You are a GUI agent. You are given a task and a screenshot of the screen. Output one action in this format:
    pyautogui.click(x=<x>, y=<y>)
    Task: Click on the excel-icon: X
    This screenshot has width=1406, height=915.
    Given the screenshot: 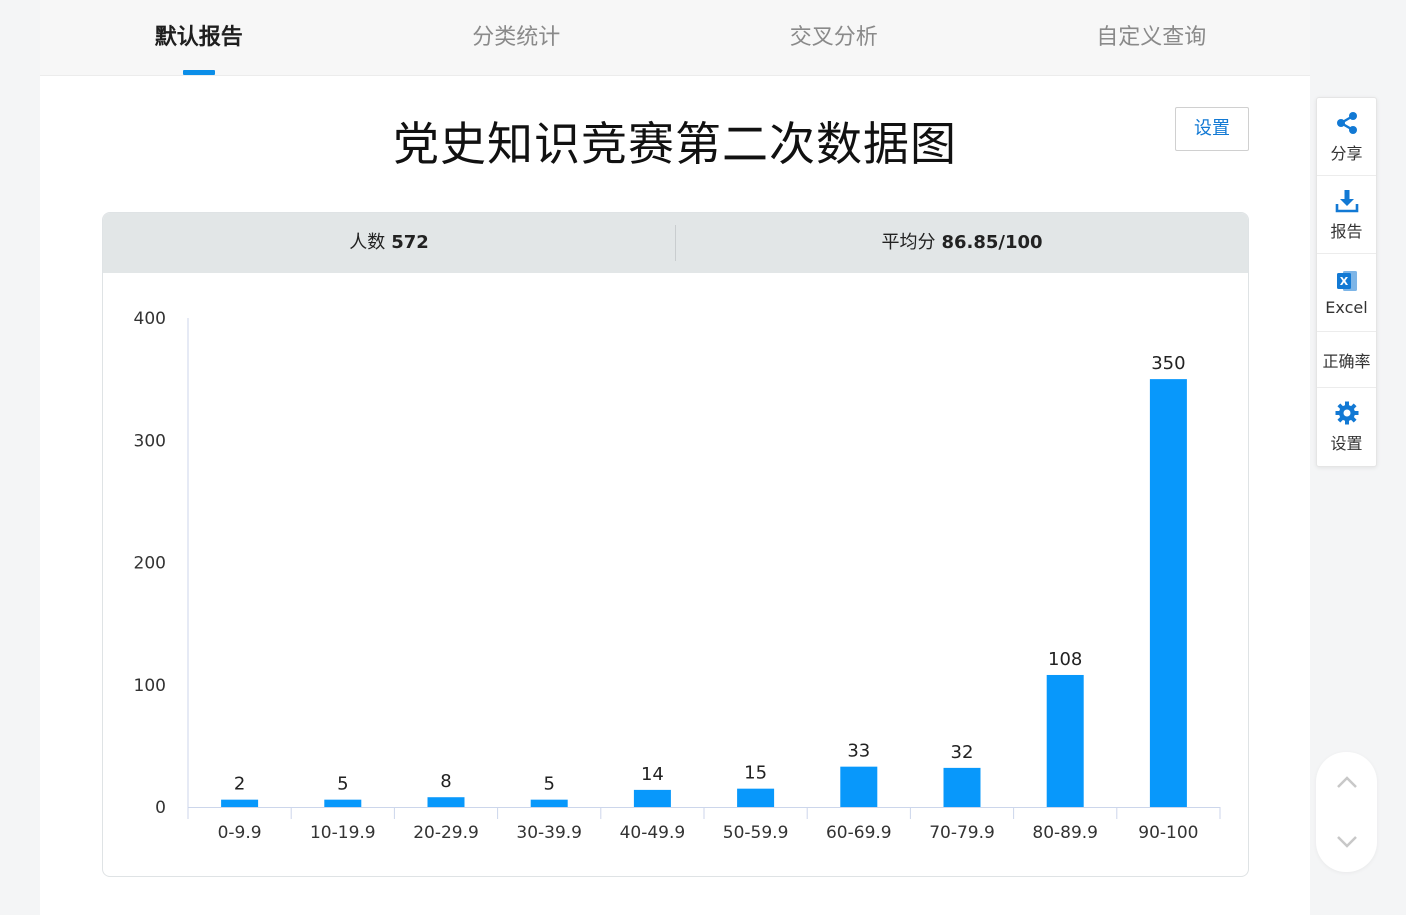 What is the action you would take?
    pyautogui.click(x=1346, y=281)
    